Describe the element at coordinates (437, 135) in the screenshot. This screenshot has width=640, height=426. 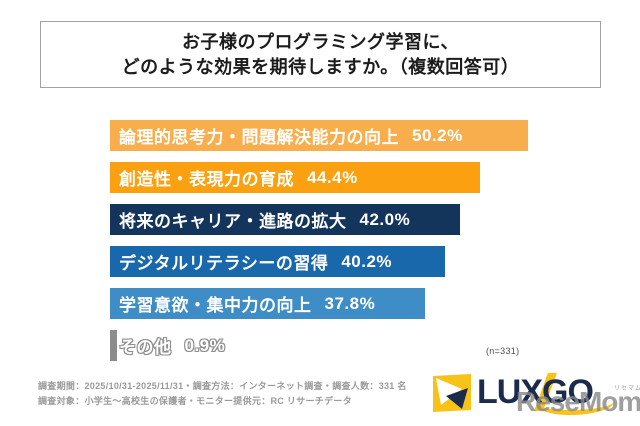
I see `bar-value: 50.2%` at that location.